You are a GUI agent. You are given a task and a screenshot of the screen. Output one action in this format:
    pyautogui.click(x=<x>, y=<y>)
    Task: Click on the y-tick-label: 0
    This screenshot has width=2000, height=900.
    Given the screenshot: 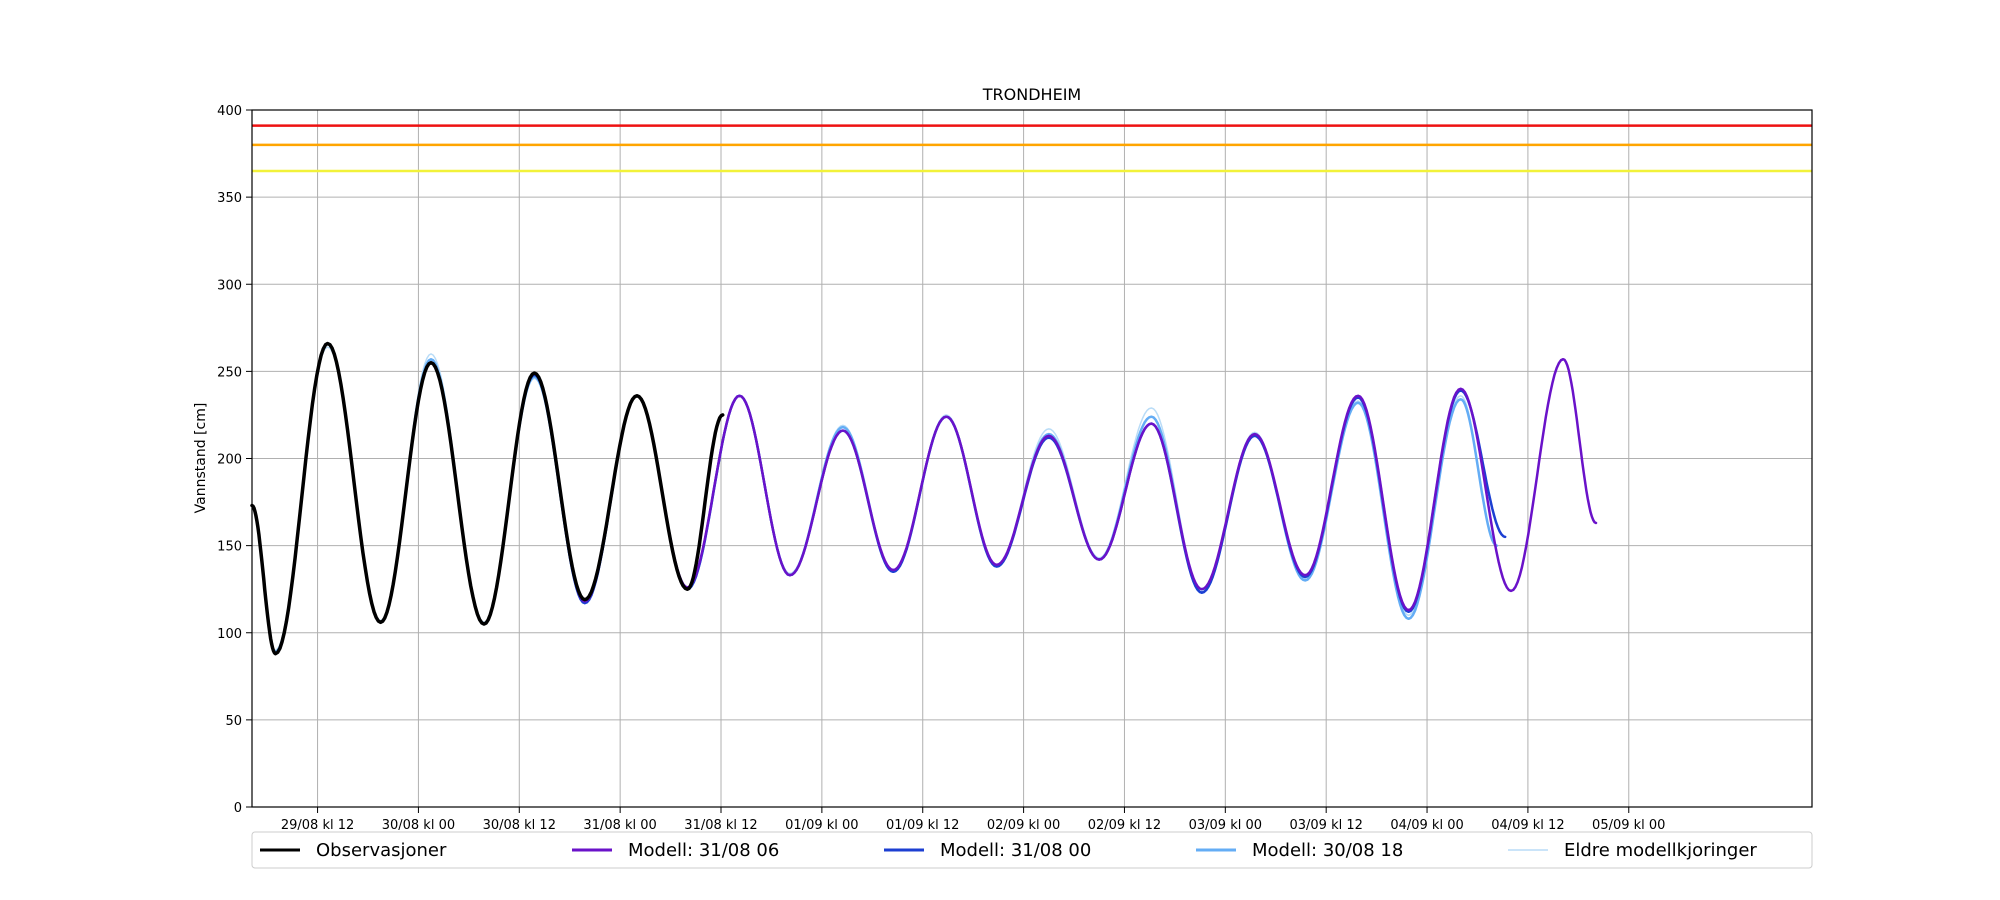 What is the action you would take?
    pyautogui.click(x=238, y=808)
    